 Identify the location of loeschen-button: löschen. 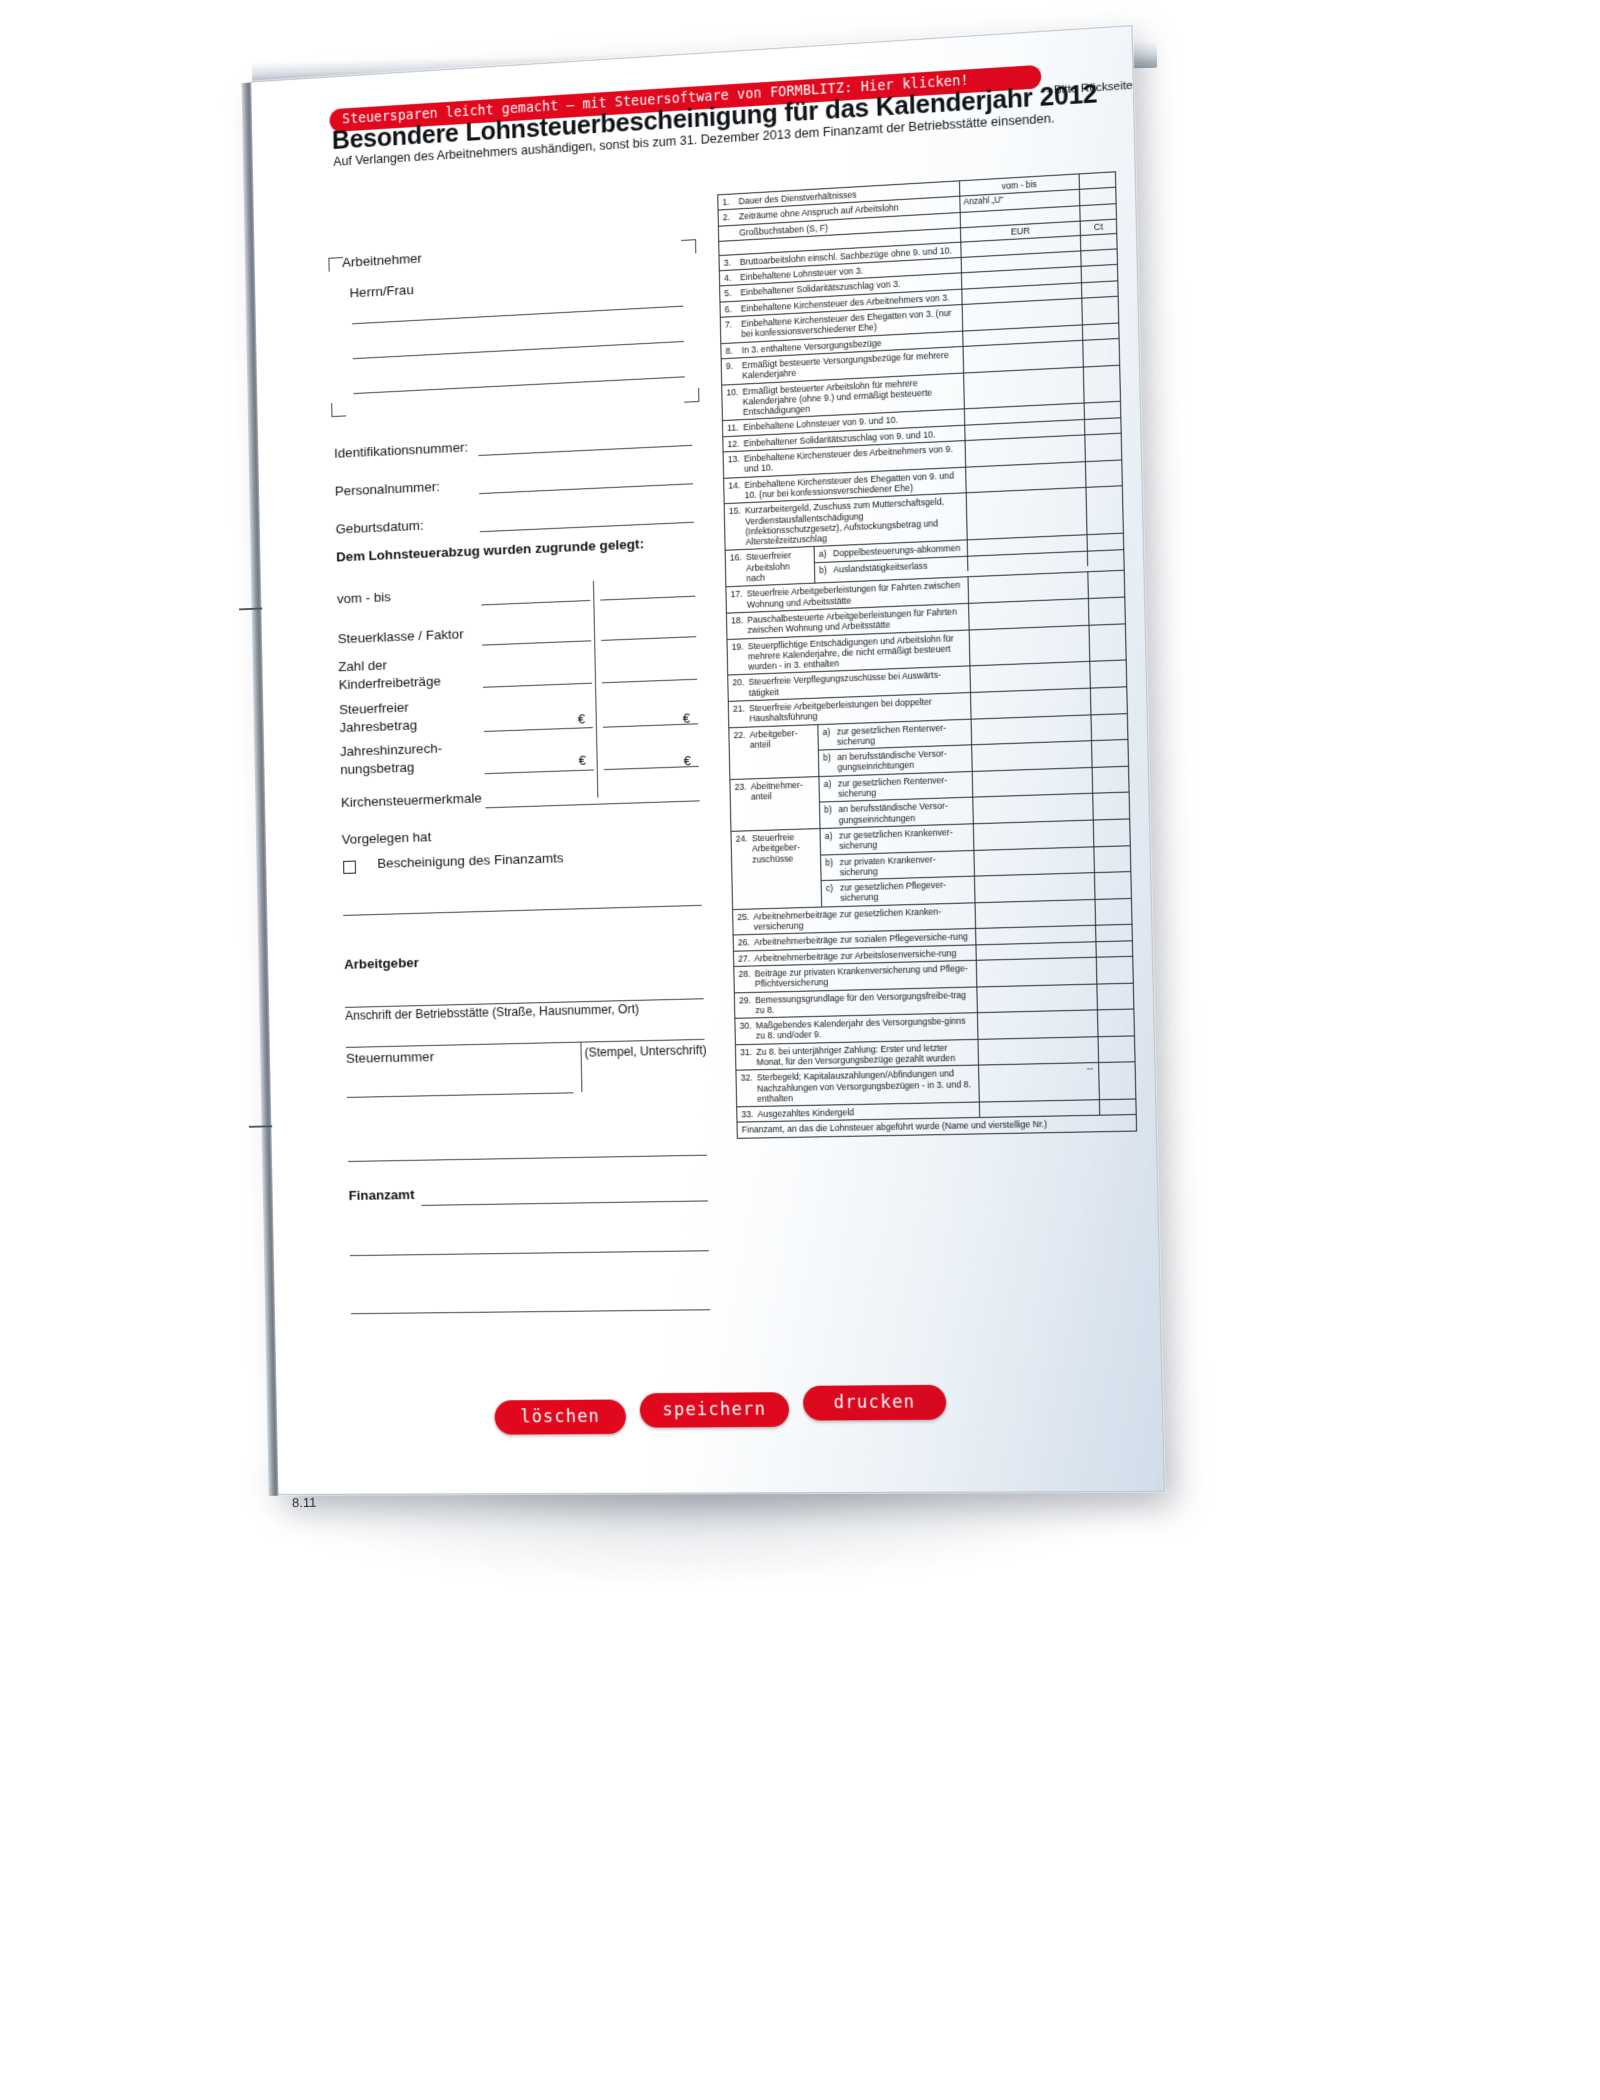
(560, 1417).